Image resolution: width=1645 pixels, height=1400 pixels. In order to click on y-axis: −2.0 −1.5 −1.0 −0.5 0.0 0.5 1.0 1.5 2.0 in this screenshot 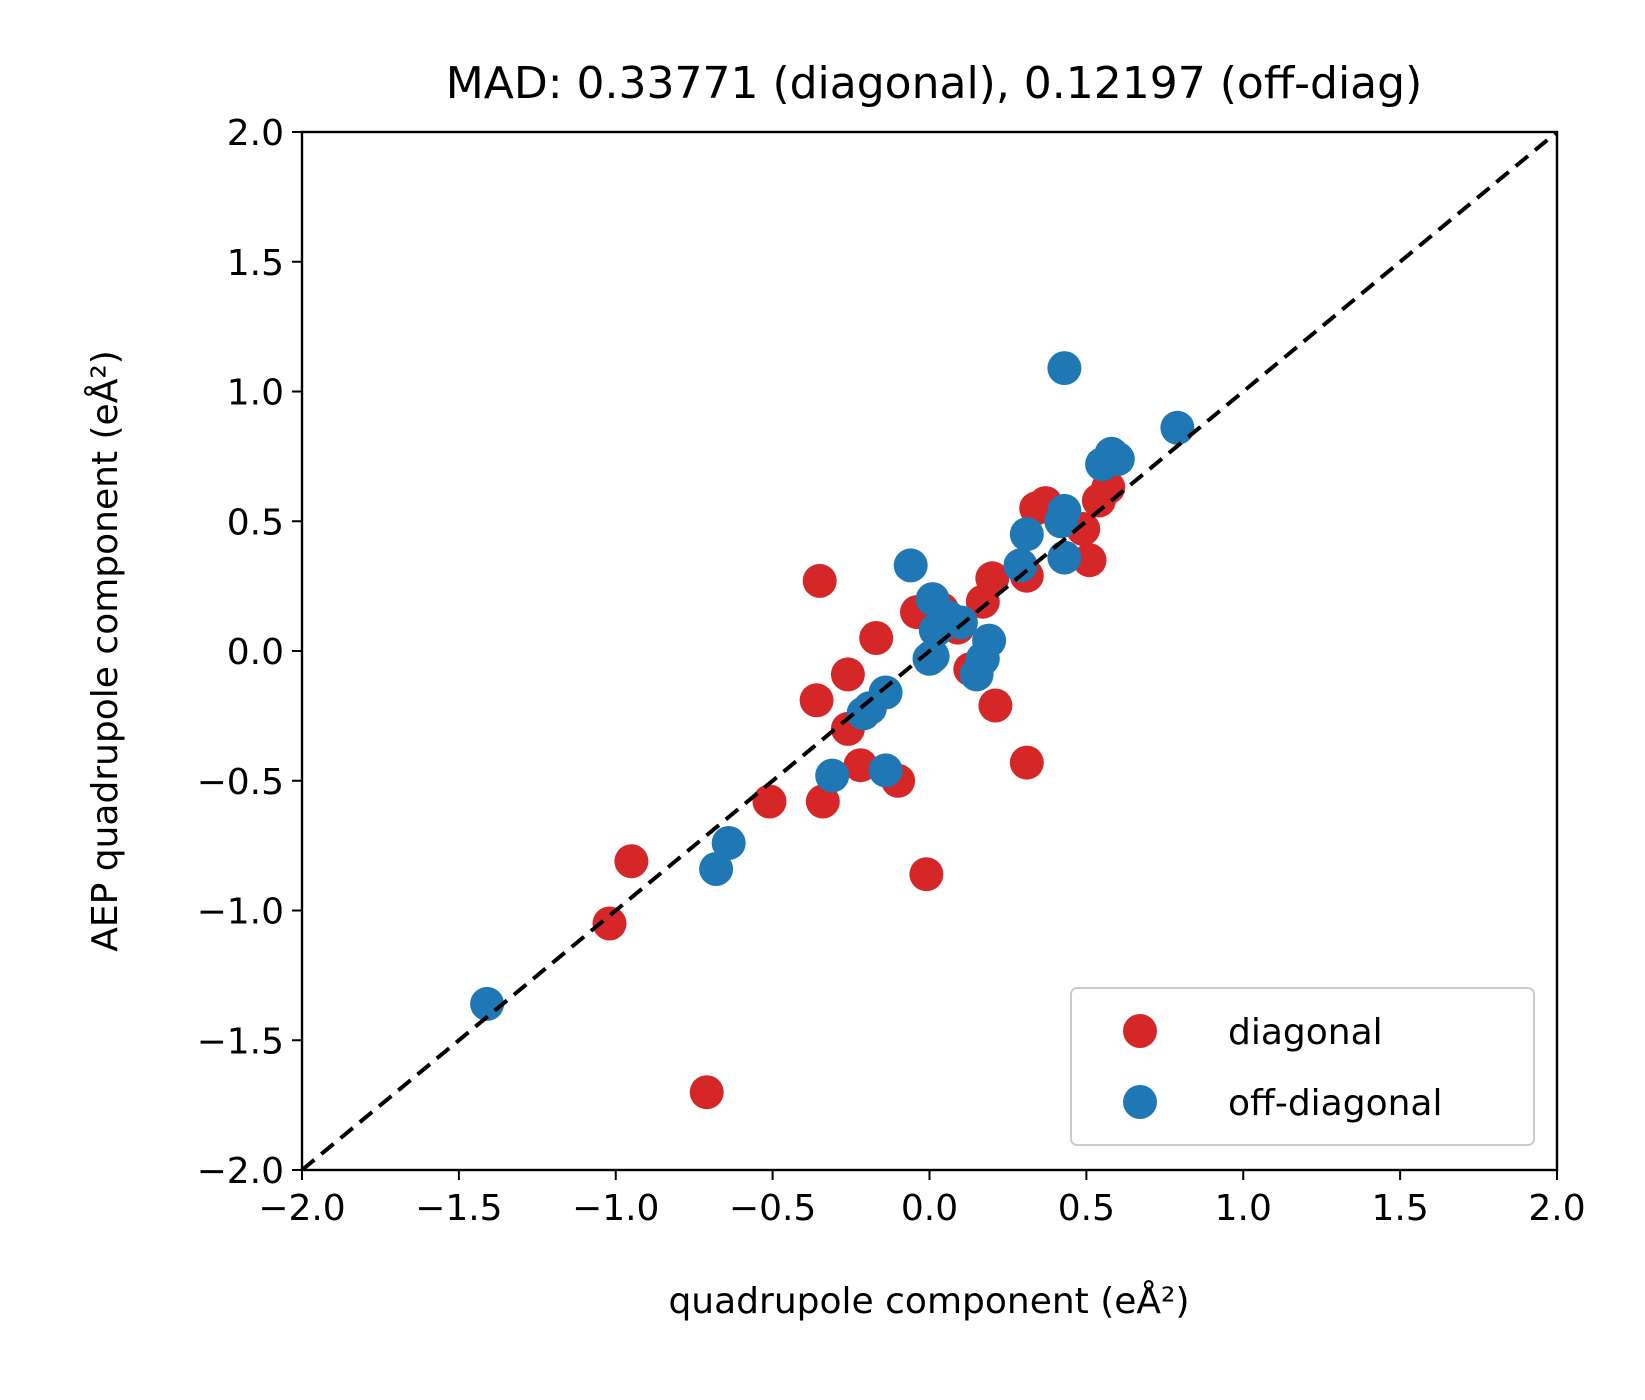, I will do `click(249, 652)`.